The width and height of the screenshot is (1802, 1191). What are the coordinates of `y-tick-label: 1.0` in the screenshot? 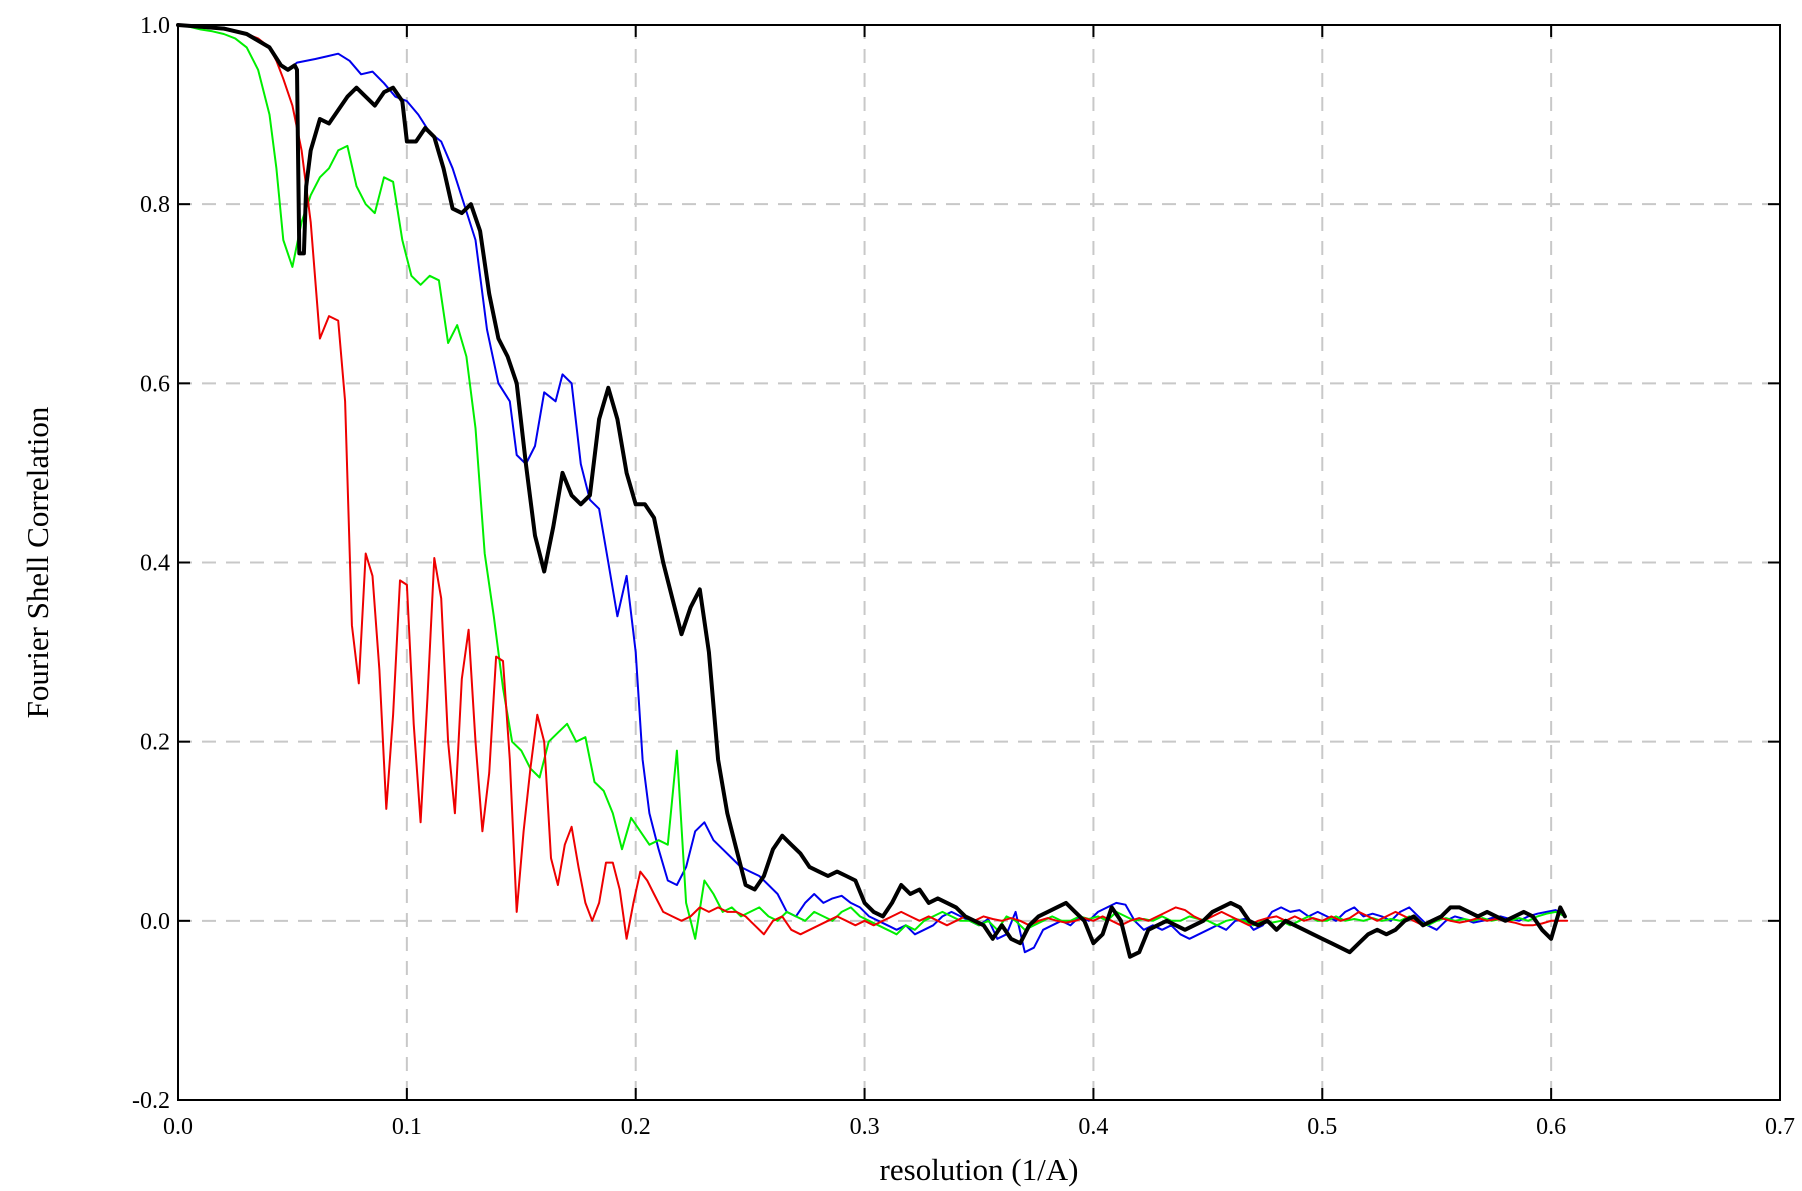 It's located at (155, 26).